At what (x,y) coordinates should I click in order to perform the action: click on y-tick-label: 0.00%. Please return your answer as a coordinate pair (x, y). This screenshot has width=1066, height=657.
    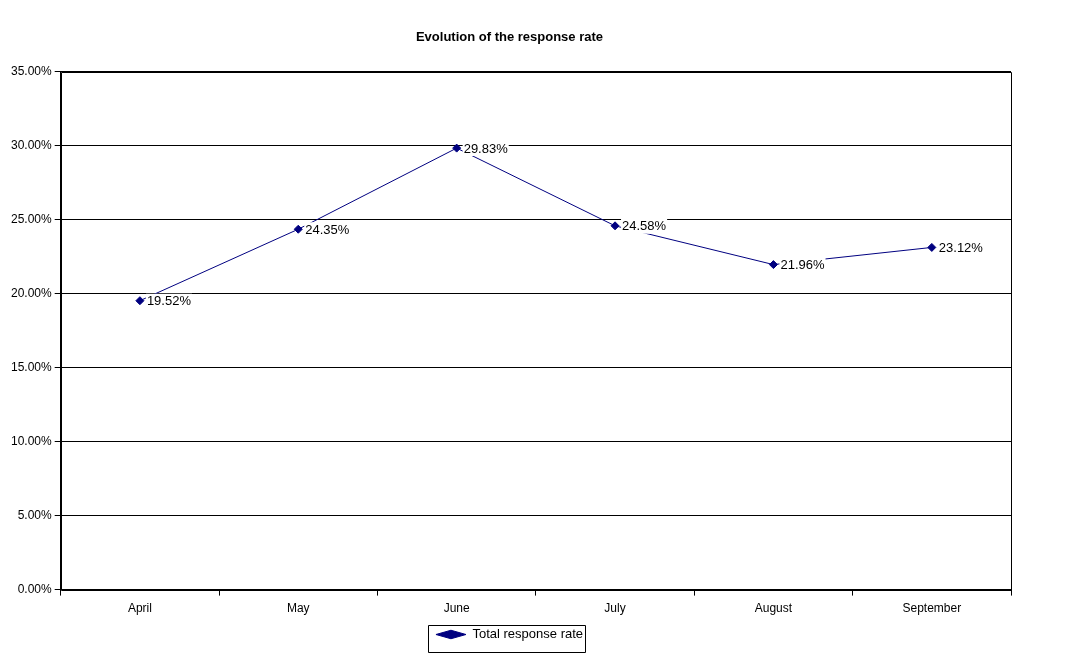
    Looking at the image, I should click on (35, 588).